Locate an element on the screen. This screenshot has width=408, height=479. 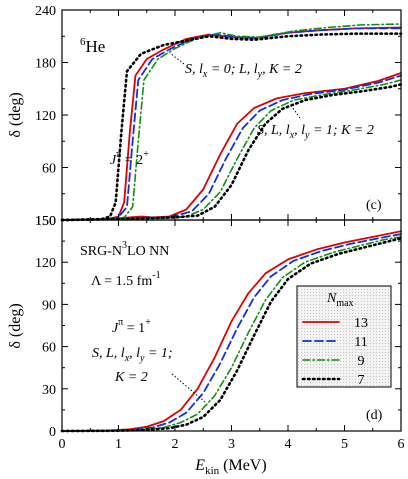
legend-label-7: 7 is located at coordinates (361, 380).